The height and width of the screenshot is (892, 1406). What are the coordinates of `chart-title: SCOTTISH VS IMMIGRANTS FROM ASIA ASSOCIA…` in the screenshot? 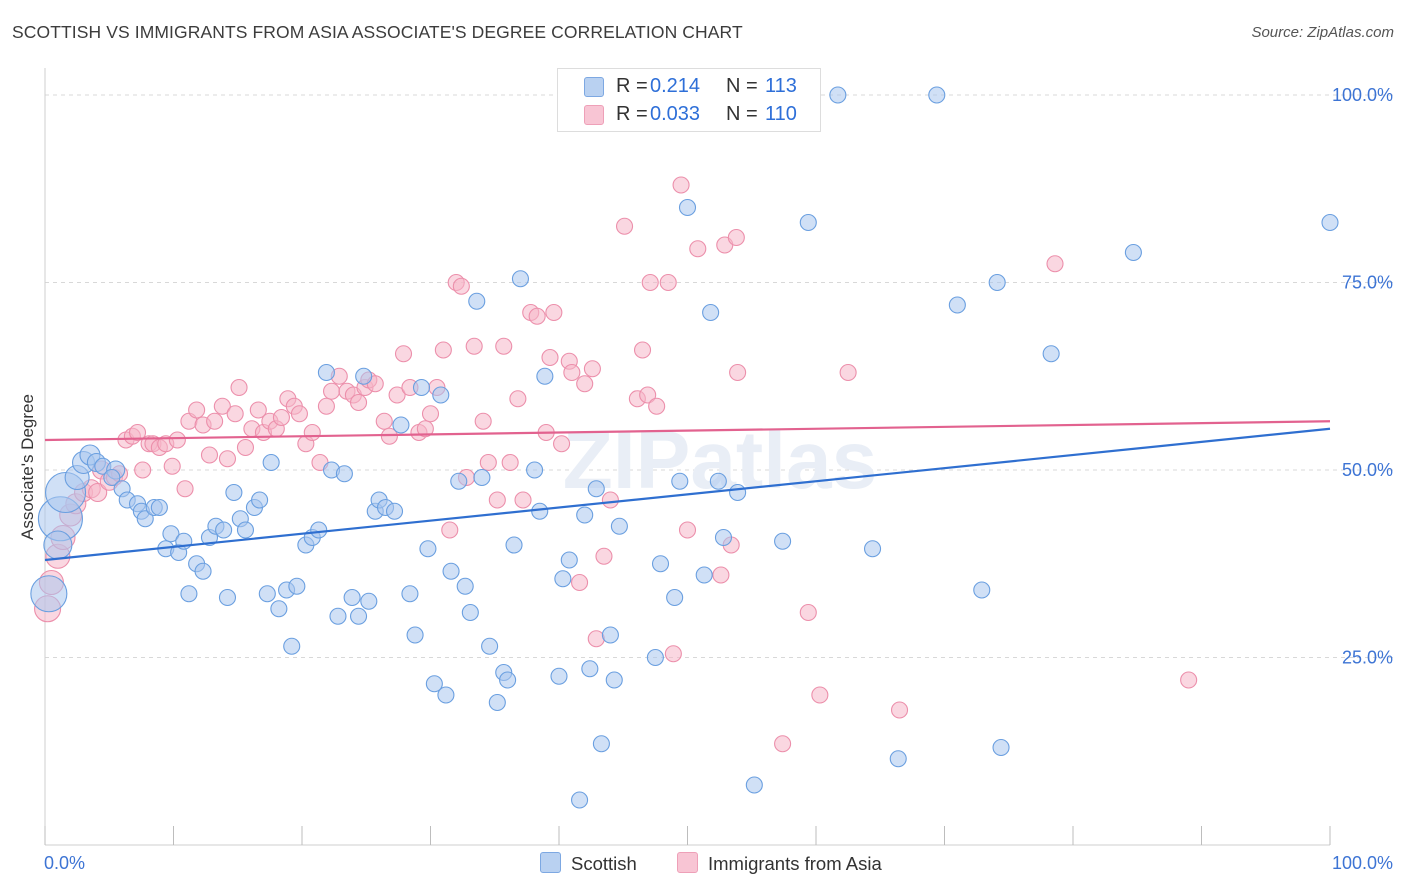 It's located at (377, 32).